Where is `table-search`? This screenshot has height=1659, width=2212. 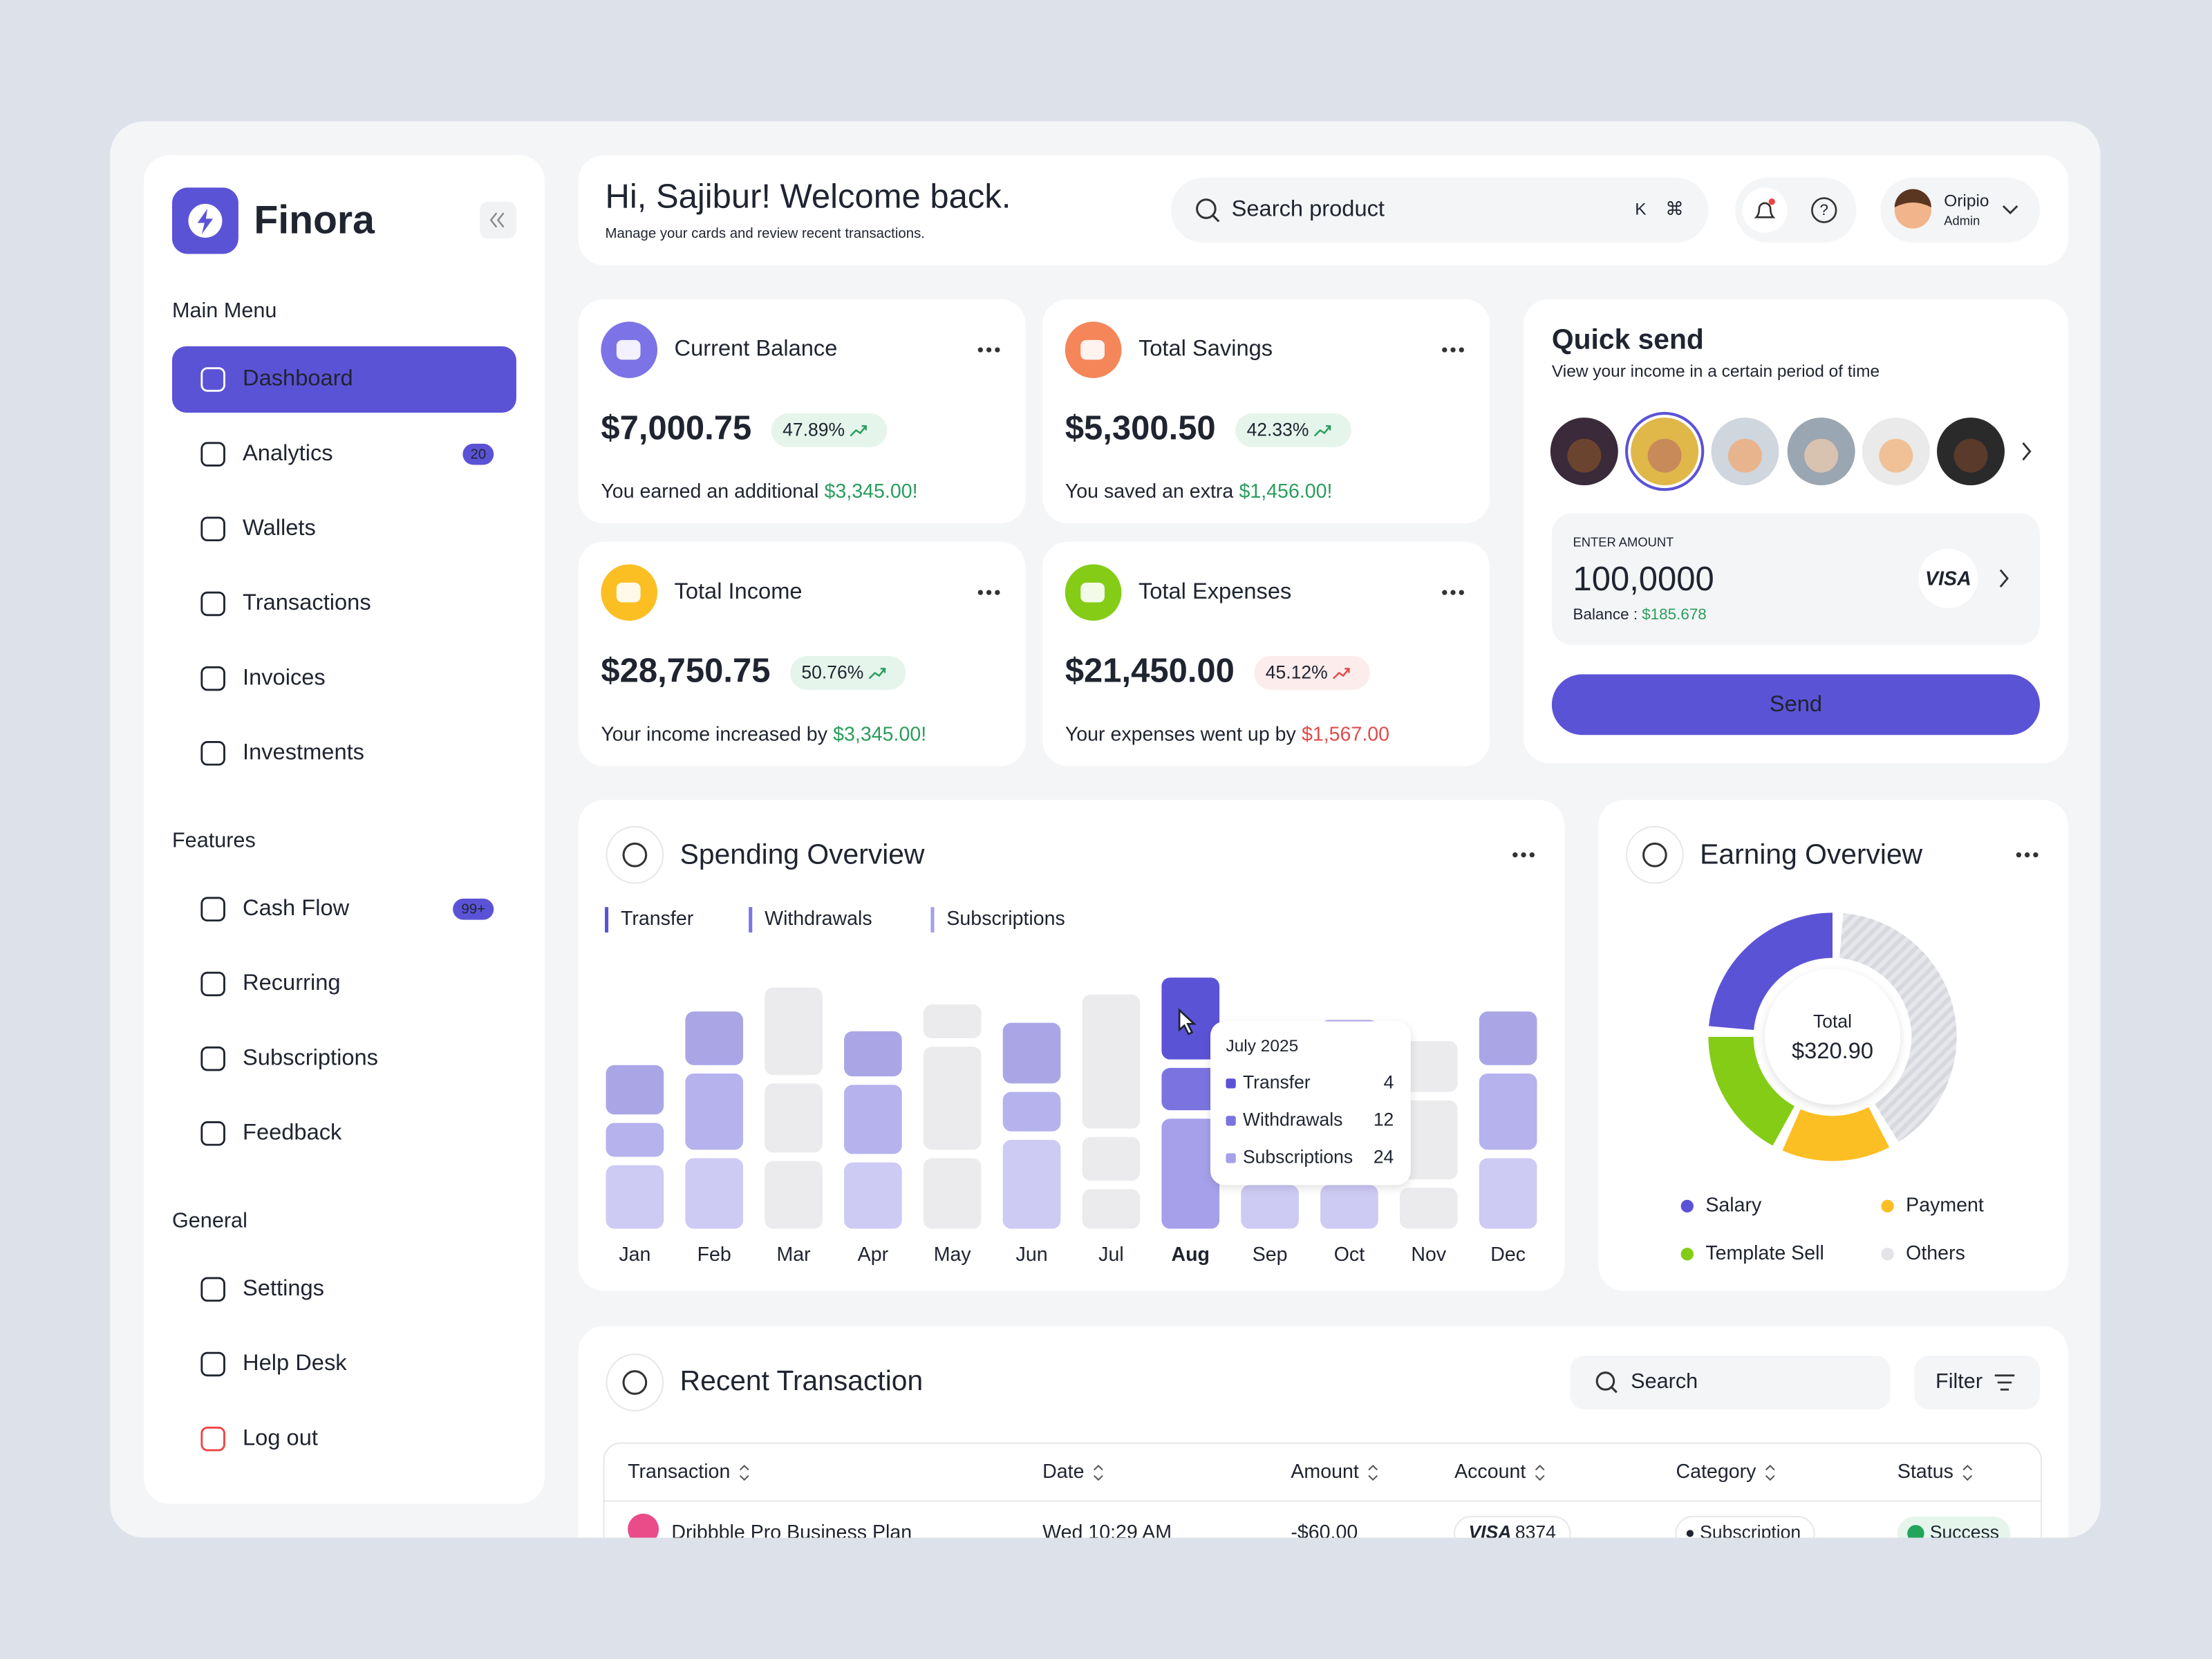 table-search is located at coordinates (1731, 1382).